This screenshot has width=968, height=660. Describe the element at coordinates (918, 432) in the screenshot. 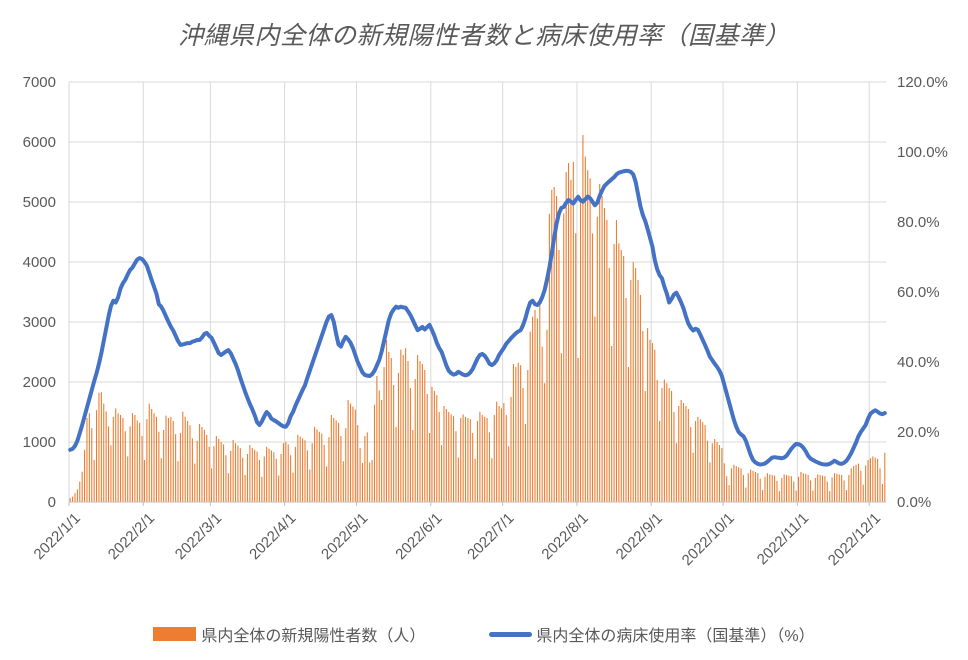

I see `y-right-tick-label: 20.0%` at that location.